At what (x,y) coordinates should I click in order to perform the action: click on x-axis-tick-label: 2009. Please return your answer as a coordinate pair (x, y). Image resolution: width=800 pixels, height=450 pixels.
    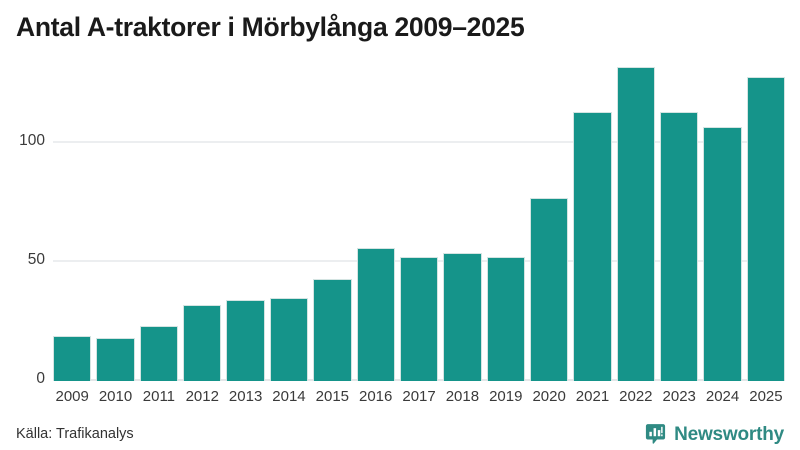
    Looking at the image, I should click on (72, 396).